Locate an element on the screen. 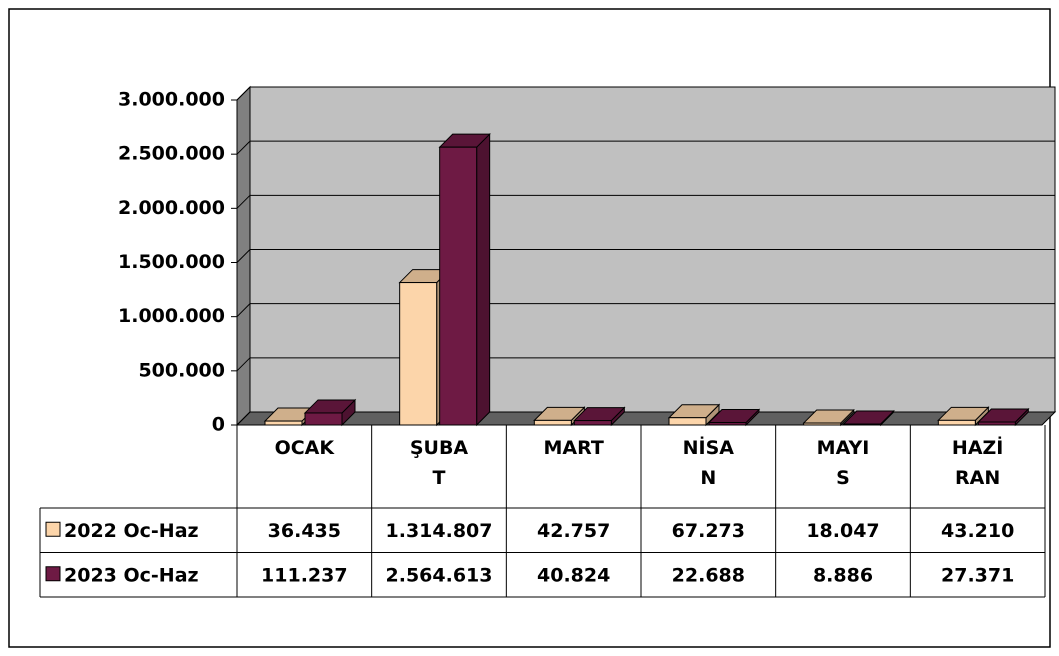 The width and height of the screenshot is (1059, 656). category-cell: MART is located at coordinates (573, 448).